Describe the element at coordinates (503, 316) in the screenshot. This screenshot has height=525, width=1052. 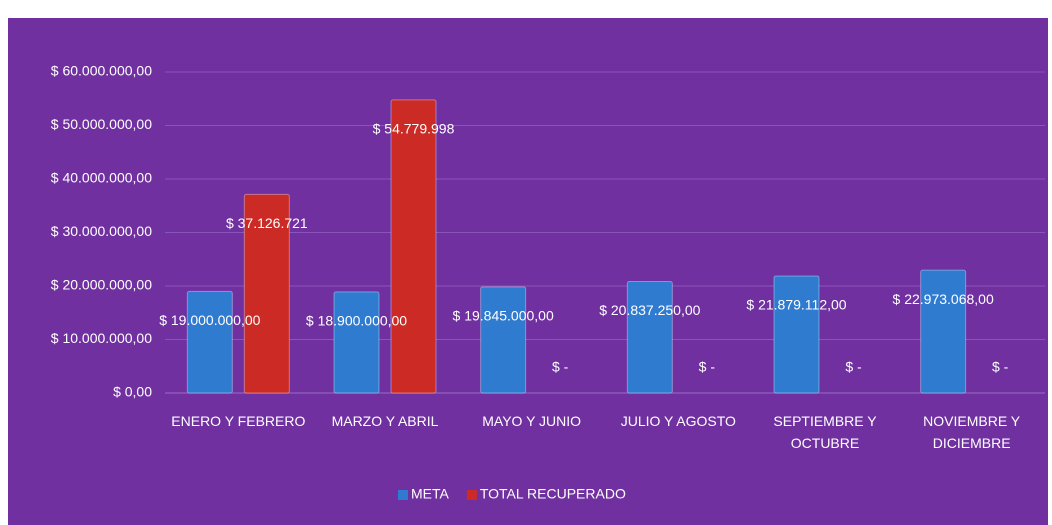
I see `data-label: $ 19.845.000,00` at that location.